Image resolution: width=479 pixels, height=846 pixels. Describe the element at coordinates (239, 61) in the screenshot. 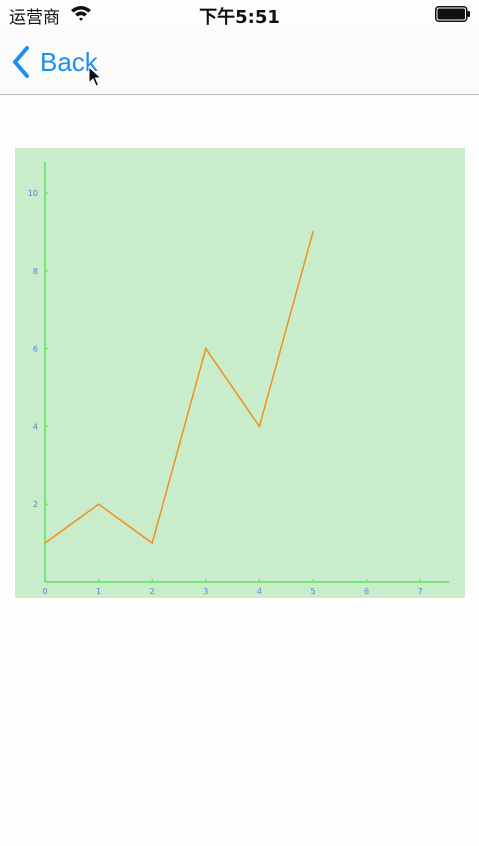

I see `navigation-bar: Back` at that location.